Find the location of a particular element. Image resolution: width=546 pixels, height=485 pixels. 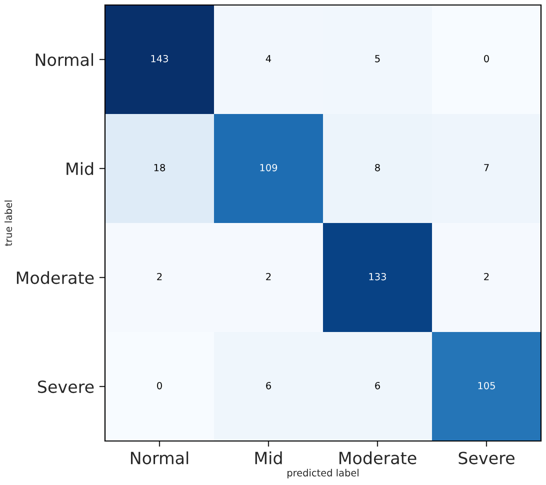

data-label: 4 is located at coordinates (269, 58).